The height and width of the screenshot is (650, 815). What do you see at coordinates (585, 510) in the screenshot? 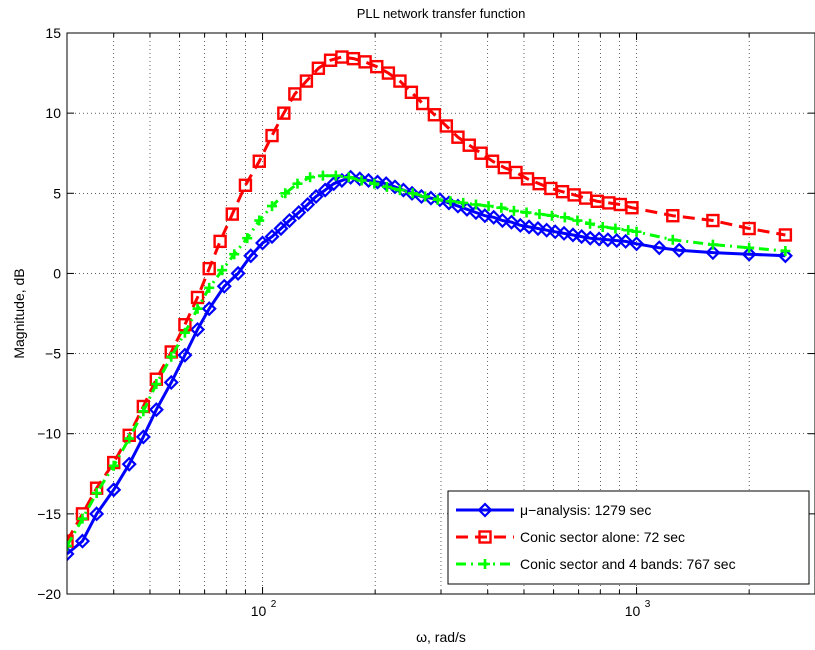
I see `legend-entry-label: μ−analysis: 1279 sec` at bounding box center [585, 510].